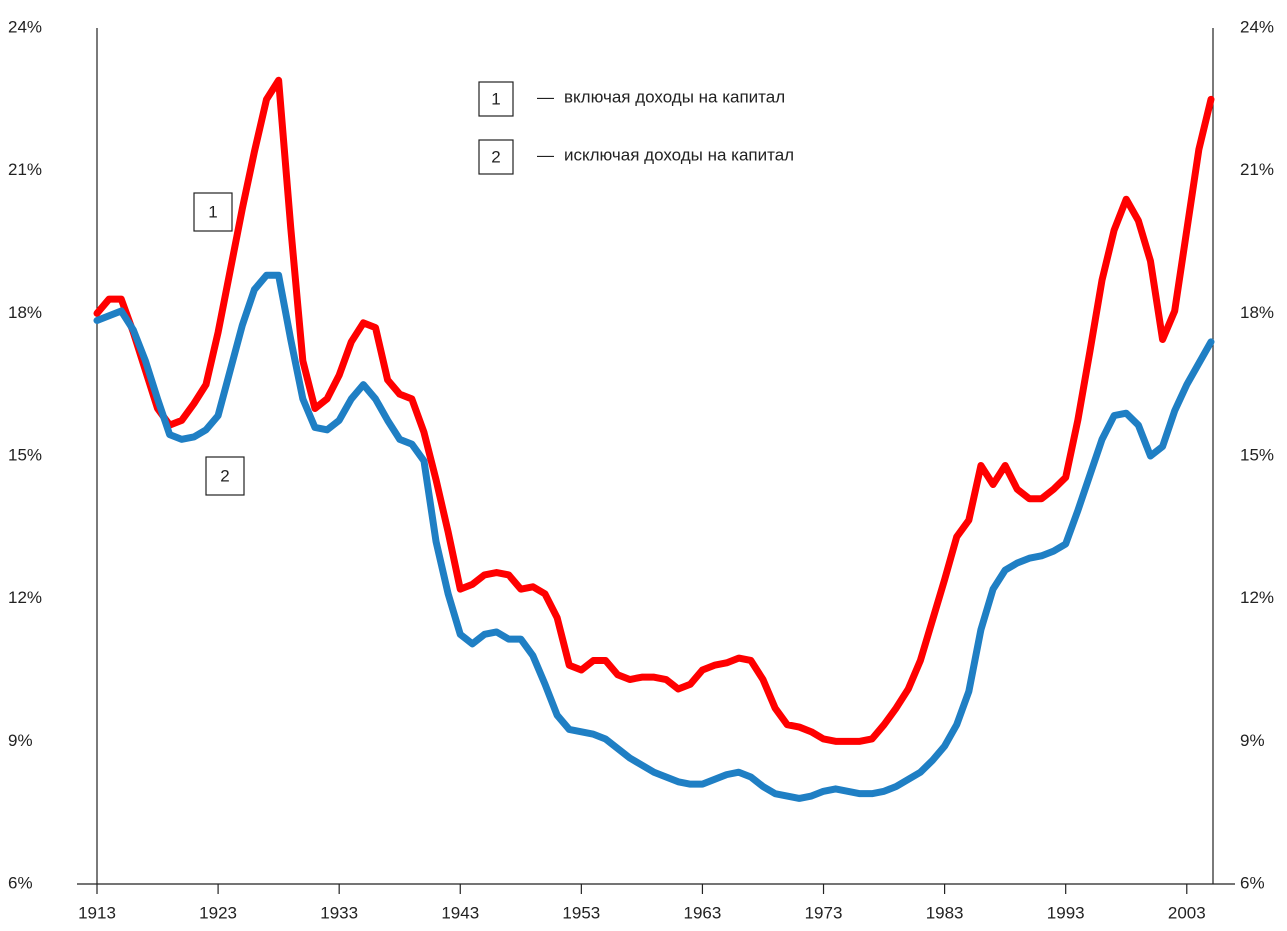 This screenshot has height=931, width=1287. I want to click on x-tick-label: 2003, so click(1187, 912).